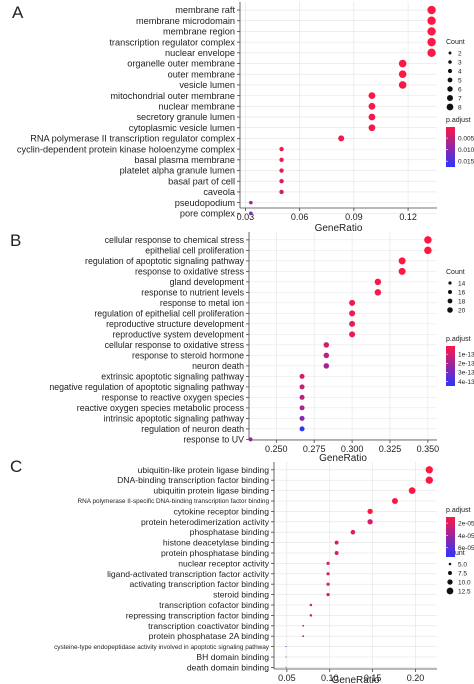 This screenshot has height=684, width=474. Describe the element at coordinates (455, 75) in the screenshot. I see `panel-a-legend-count: Count 2 3 4 5 6 7 8` at that location.